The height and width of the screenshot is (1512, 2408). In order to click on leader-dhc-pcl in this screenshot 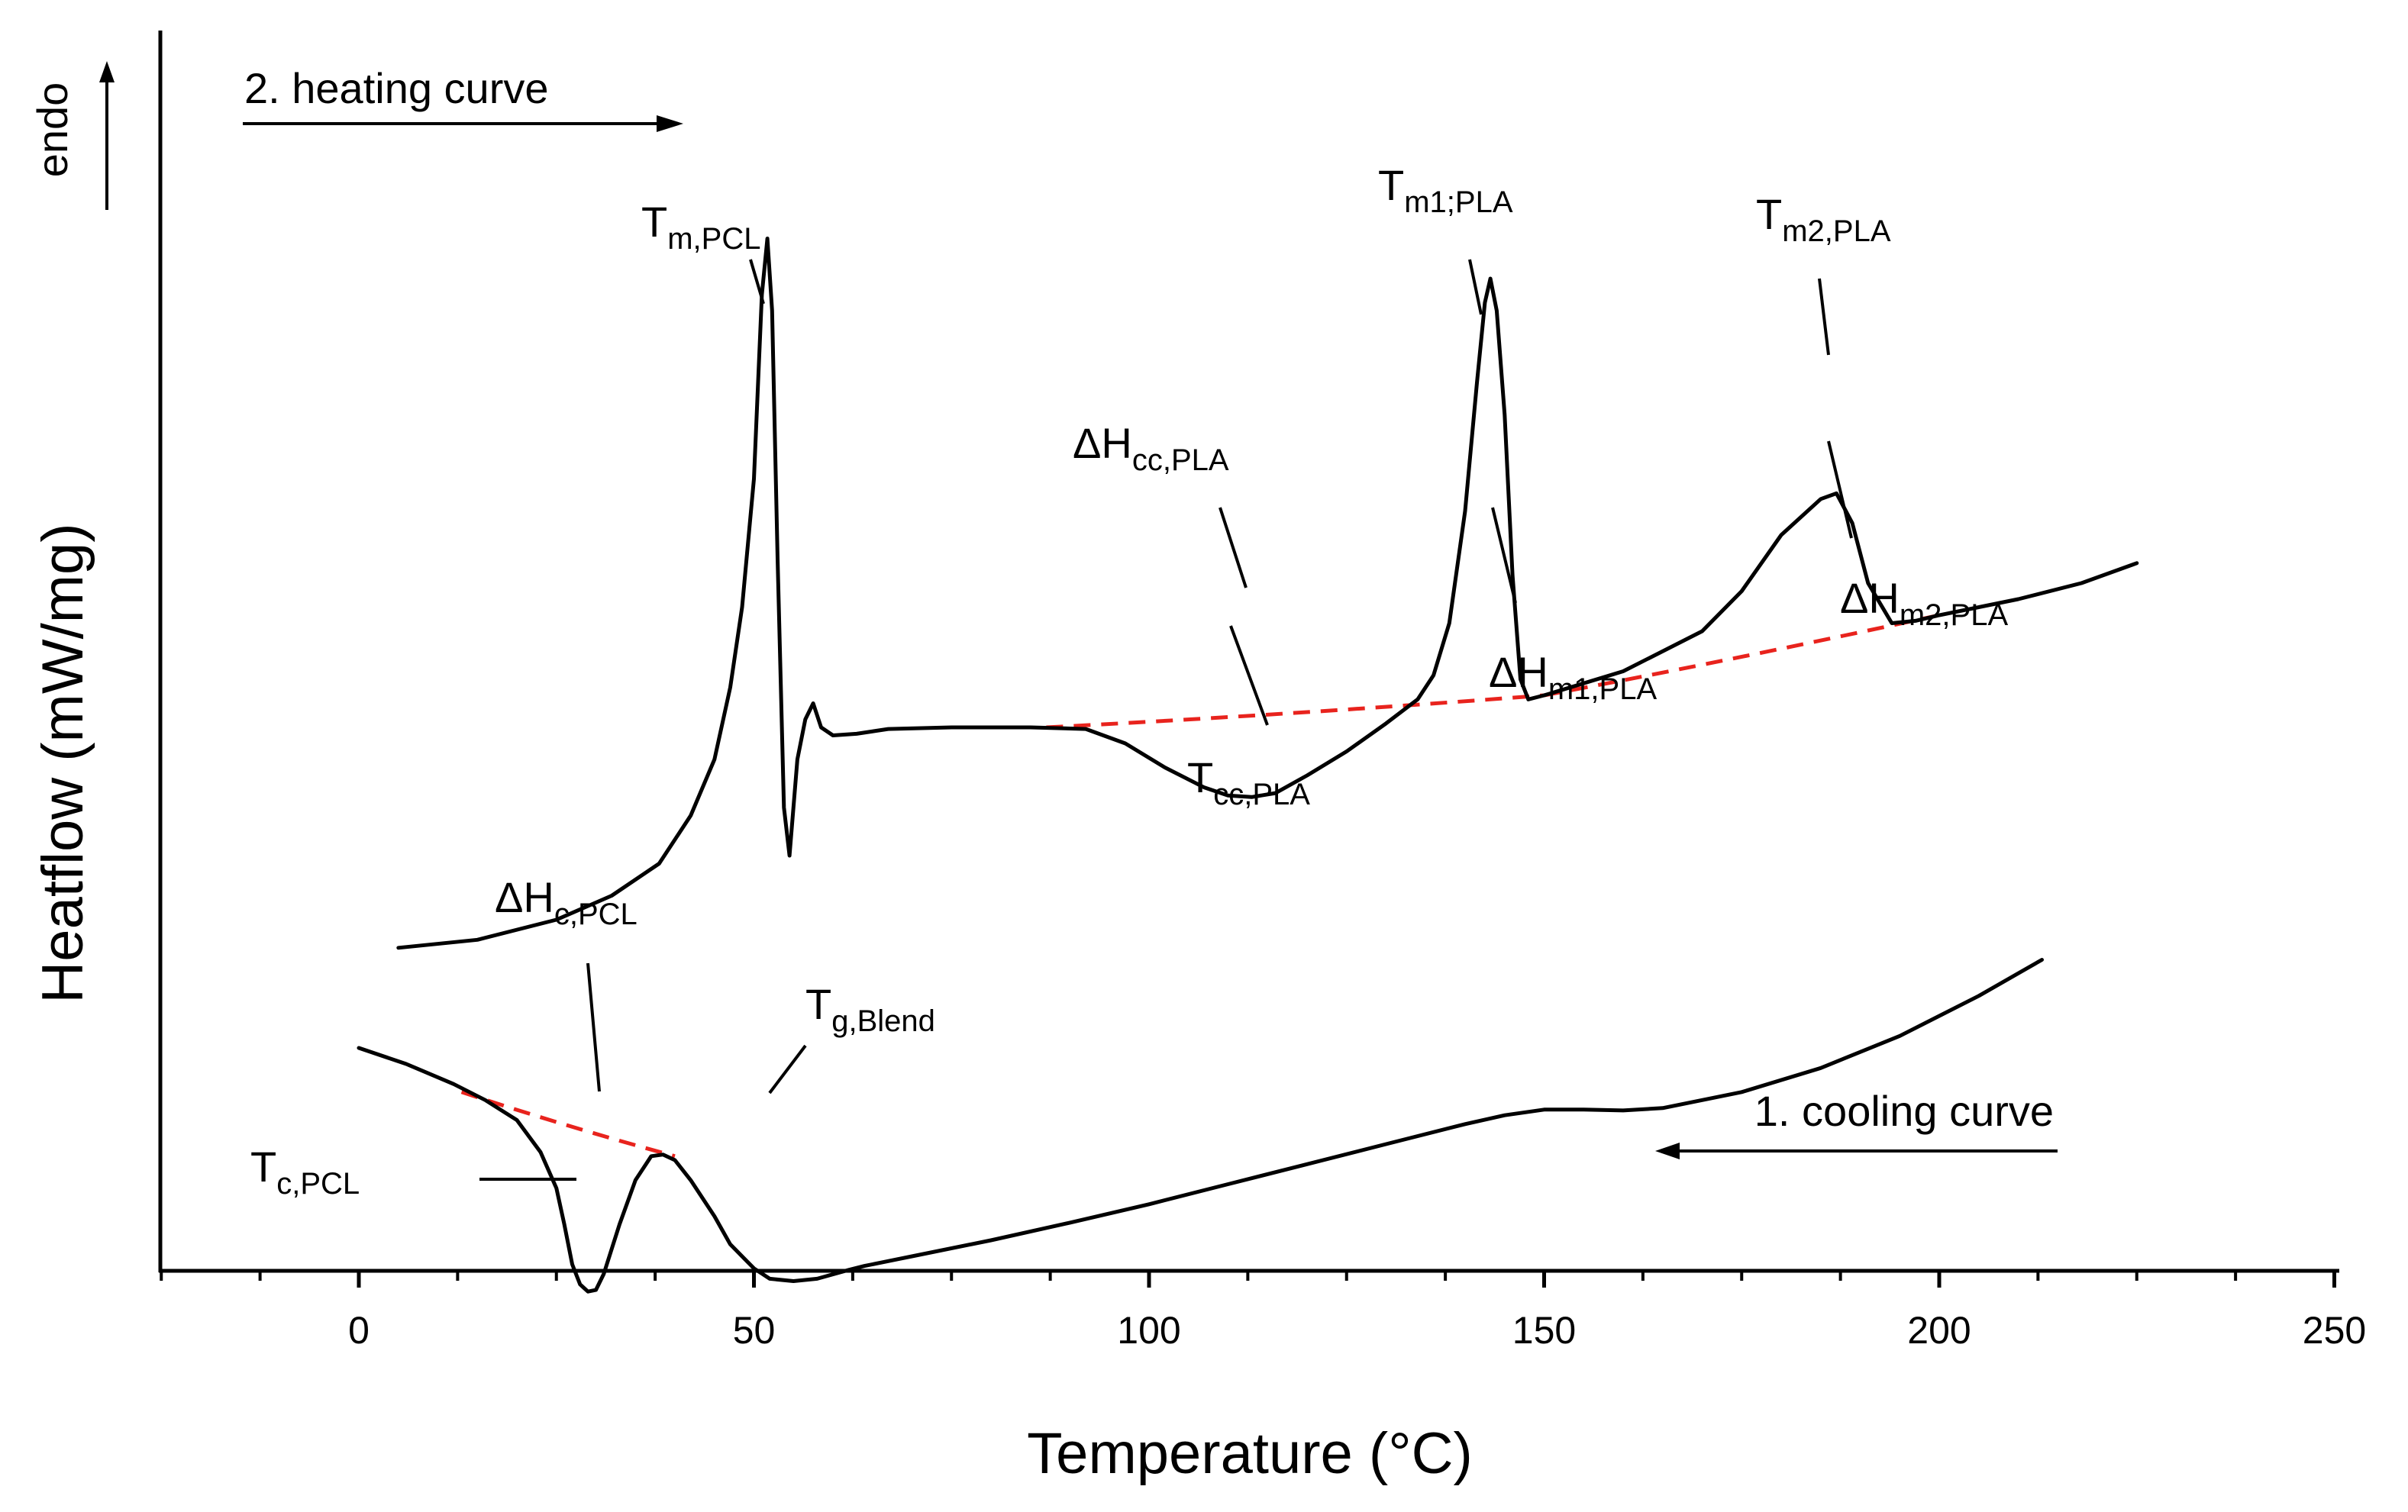, I will do `click(593, 1027)`.